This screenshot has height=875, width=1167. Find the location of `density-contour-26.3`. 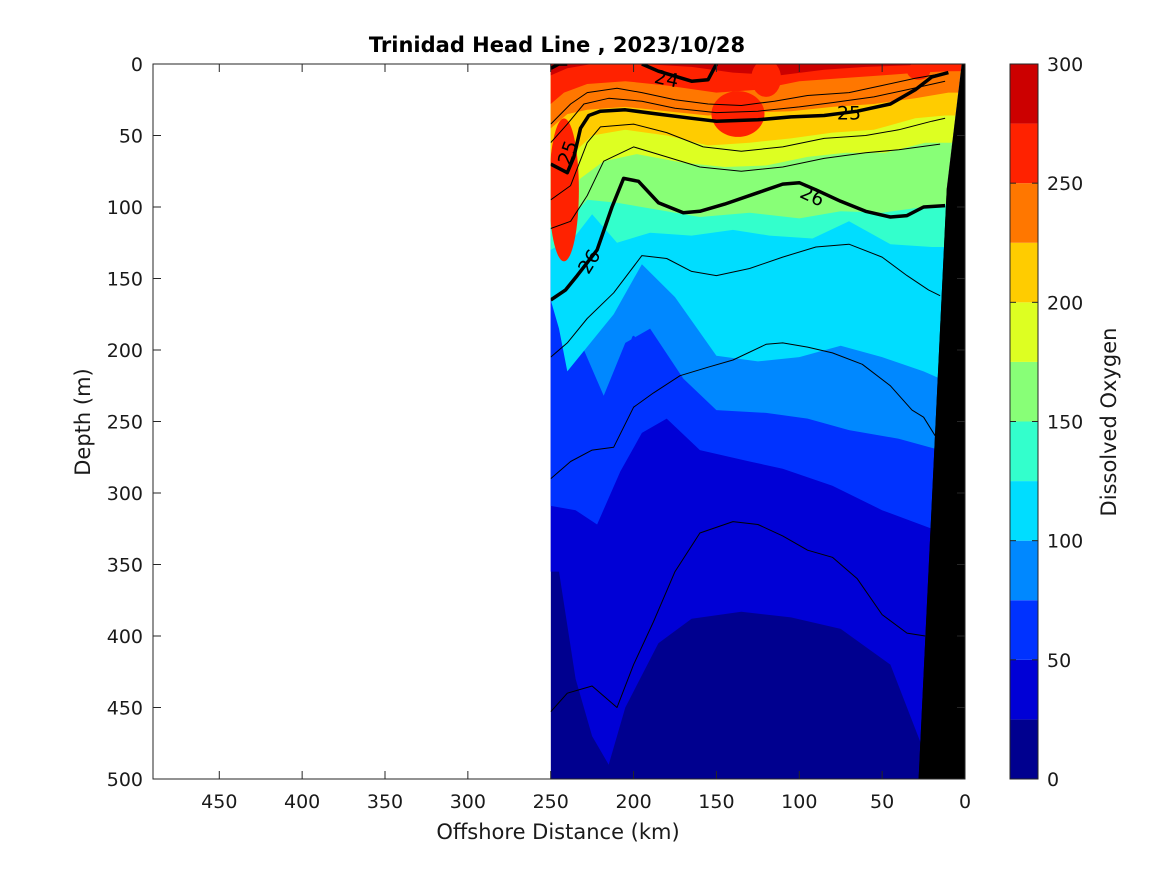

density-contour-26.3 is located at coordinates (745, 300).